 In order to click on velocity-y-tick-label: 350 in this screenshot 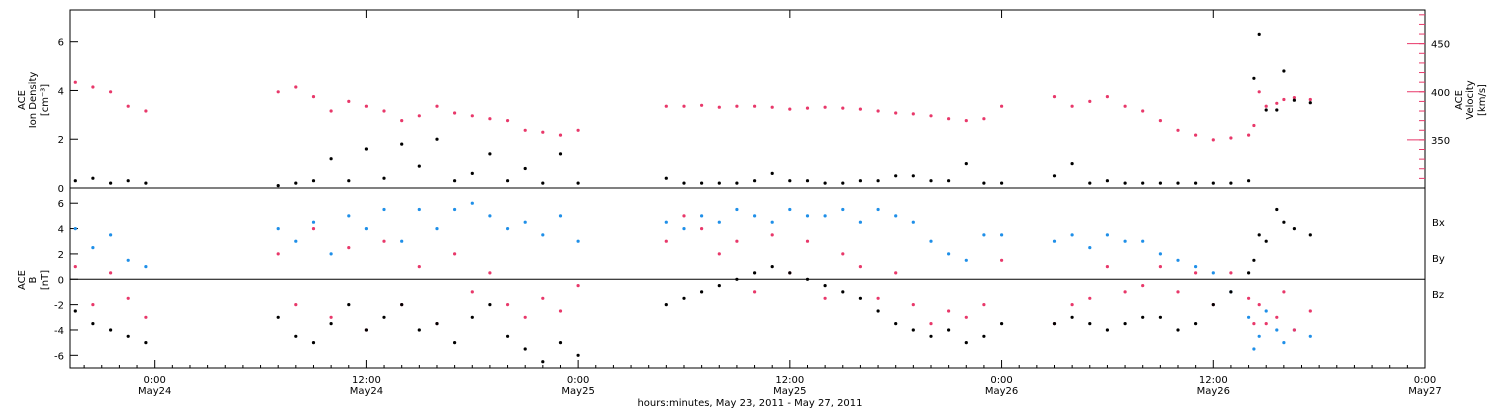, I will do `click(1440, 141)`.